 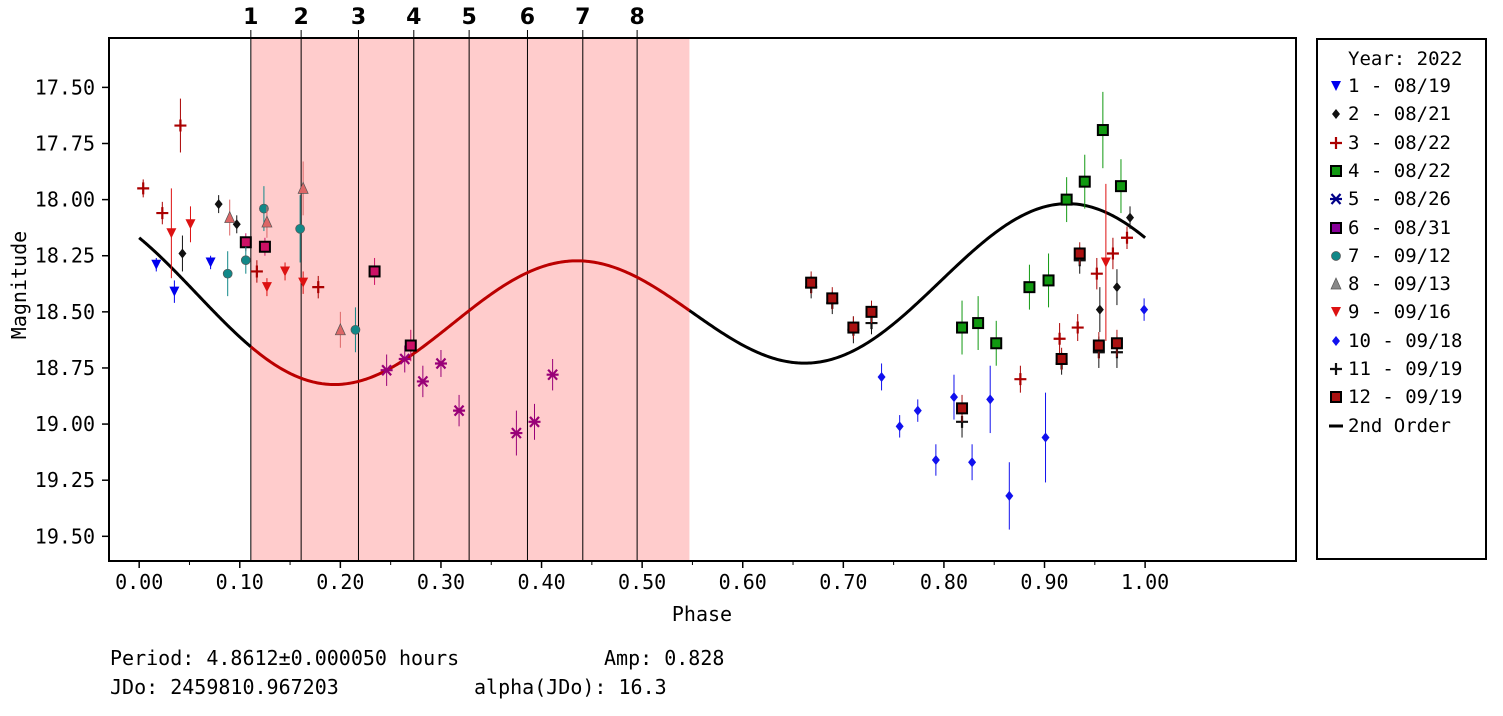 I want to click on legend-title: Year: 2022, so click(x=1405, y=59).